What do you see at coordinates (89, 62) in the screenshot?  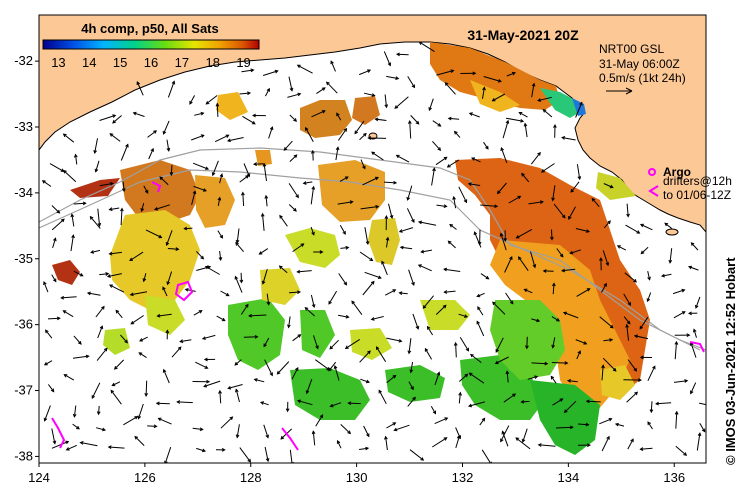 I see `colorbar-tick-label: 14` at bounding box center [89, 62].